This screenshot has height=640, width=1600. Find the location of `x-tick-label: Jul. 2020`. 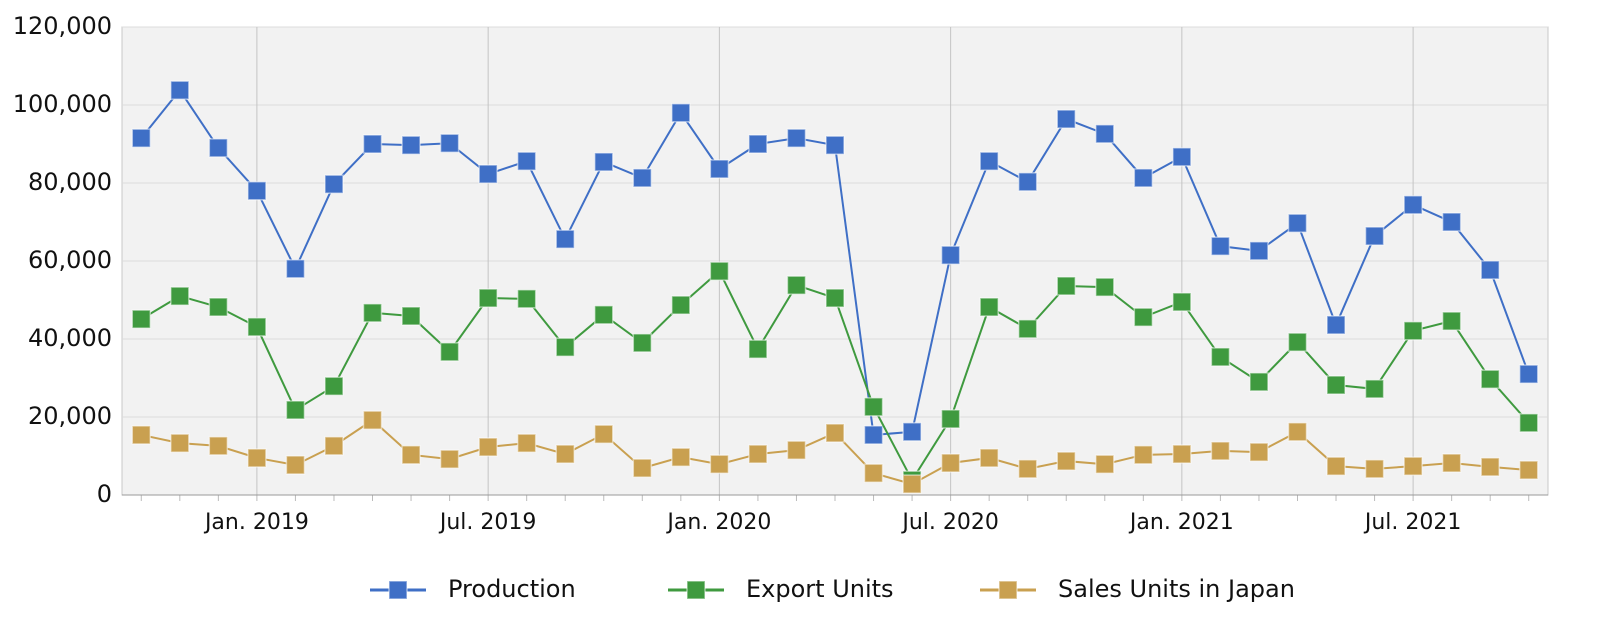

x-tick-label: Jul. 2020 is located at coordinates (949, 522).